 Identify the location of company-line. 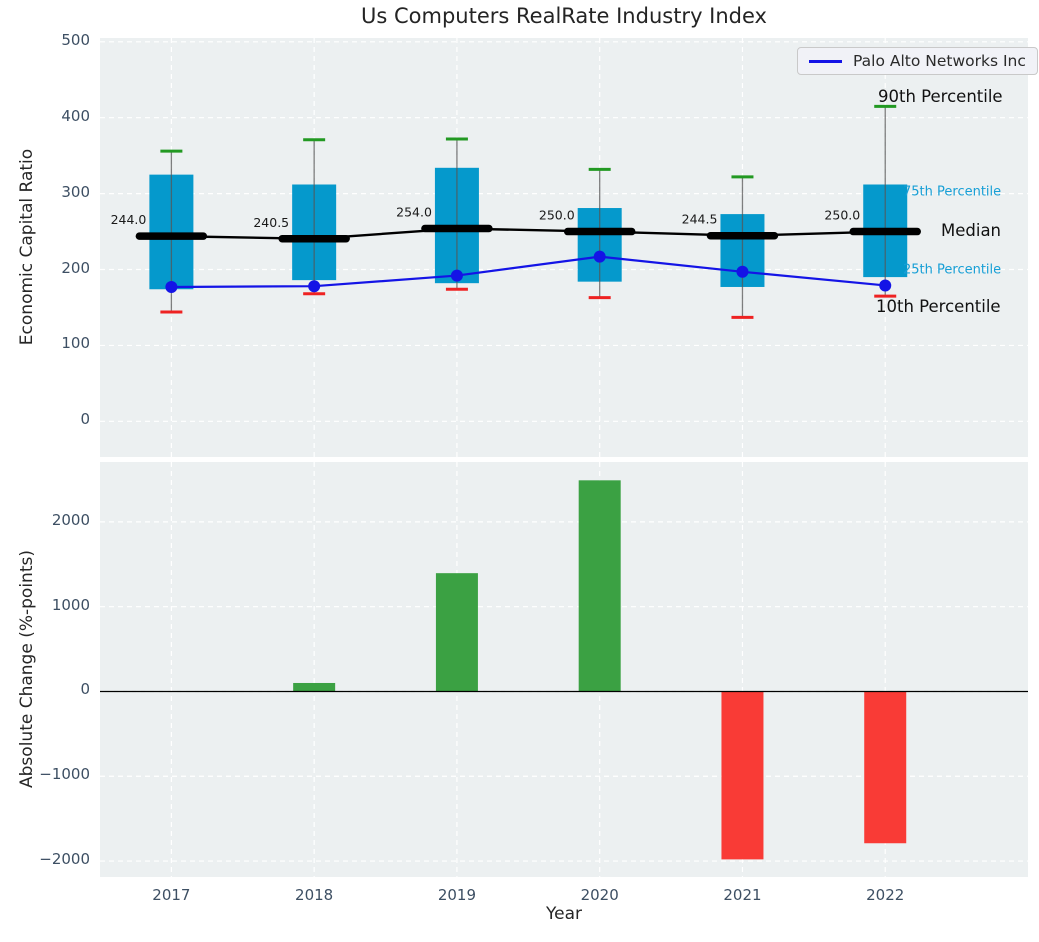
(528, 272).